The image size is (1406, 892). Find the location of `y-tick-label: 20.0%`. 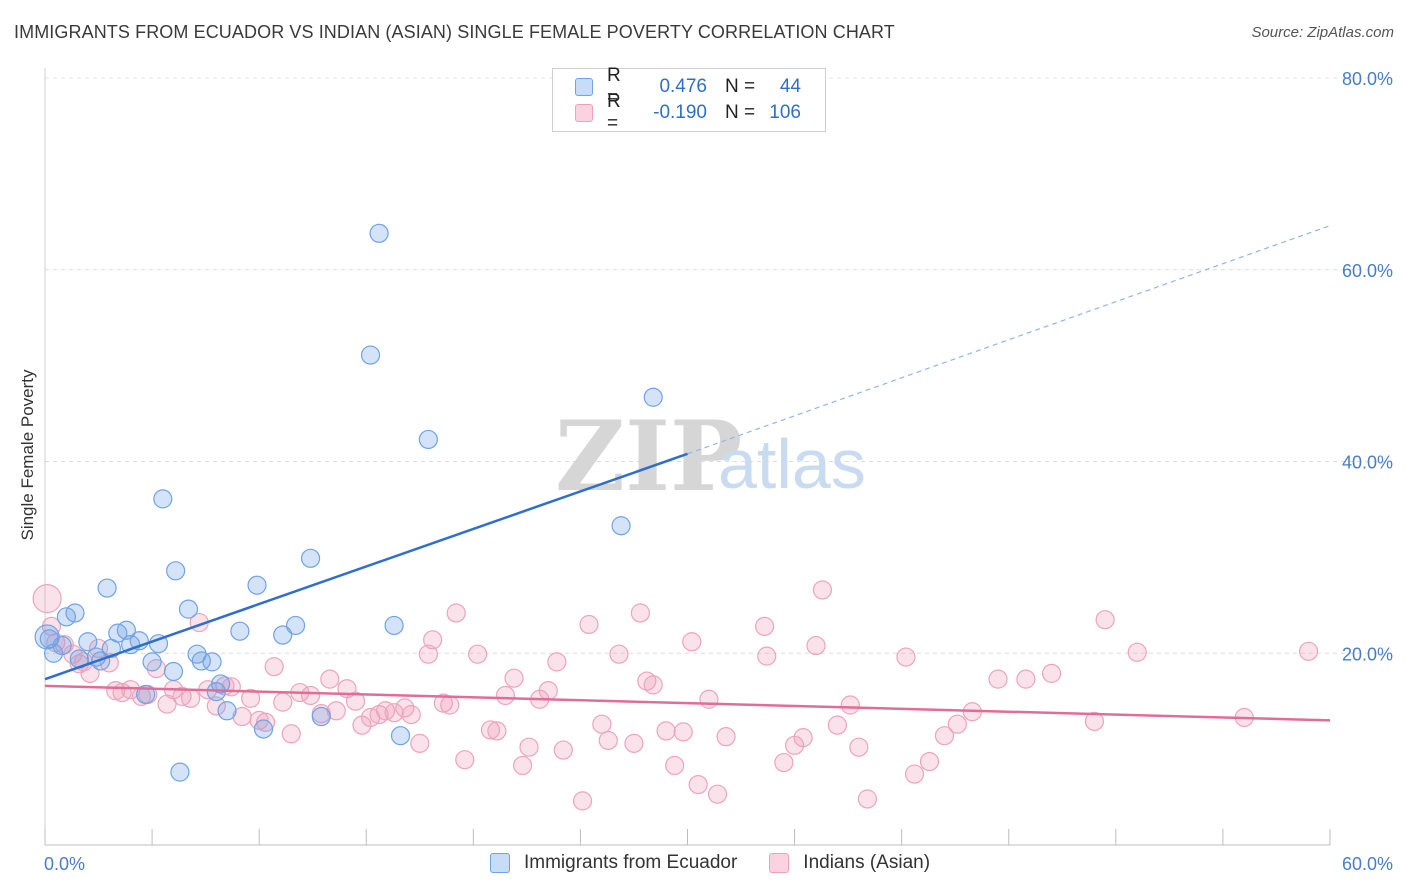

y-tick-label: 20.0% is located at coordinates (1367, 654).